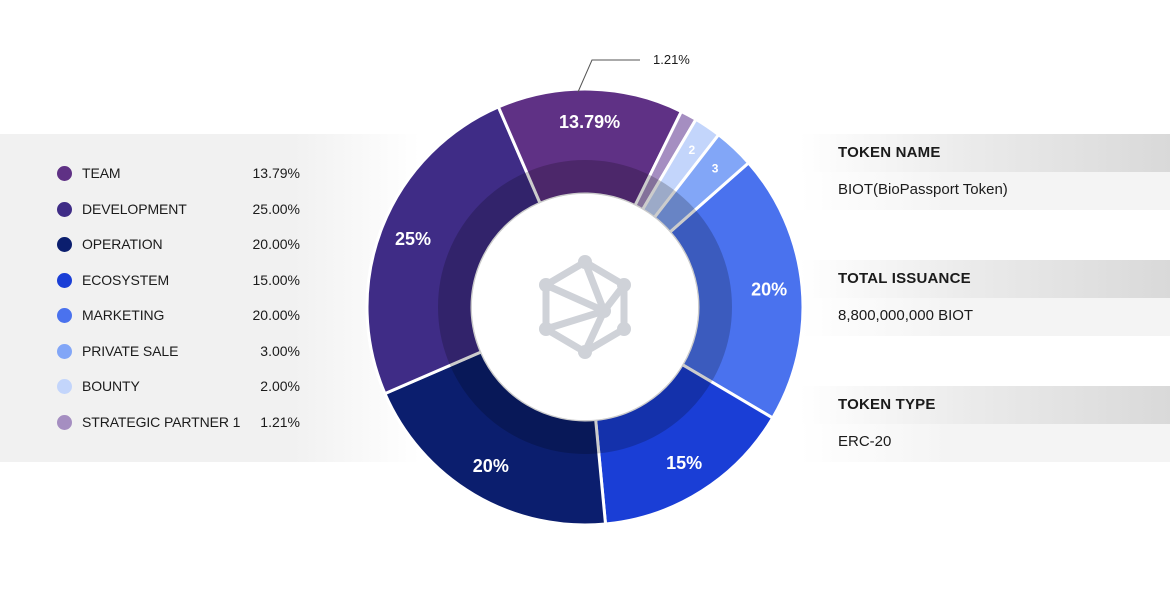 The image size is (1170, 595). Describe the element at coordinates (276, 209) in the screenshot. I see `legend-value: 25.00%` at that location.